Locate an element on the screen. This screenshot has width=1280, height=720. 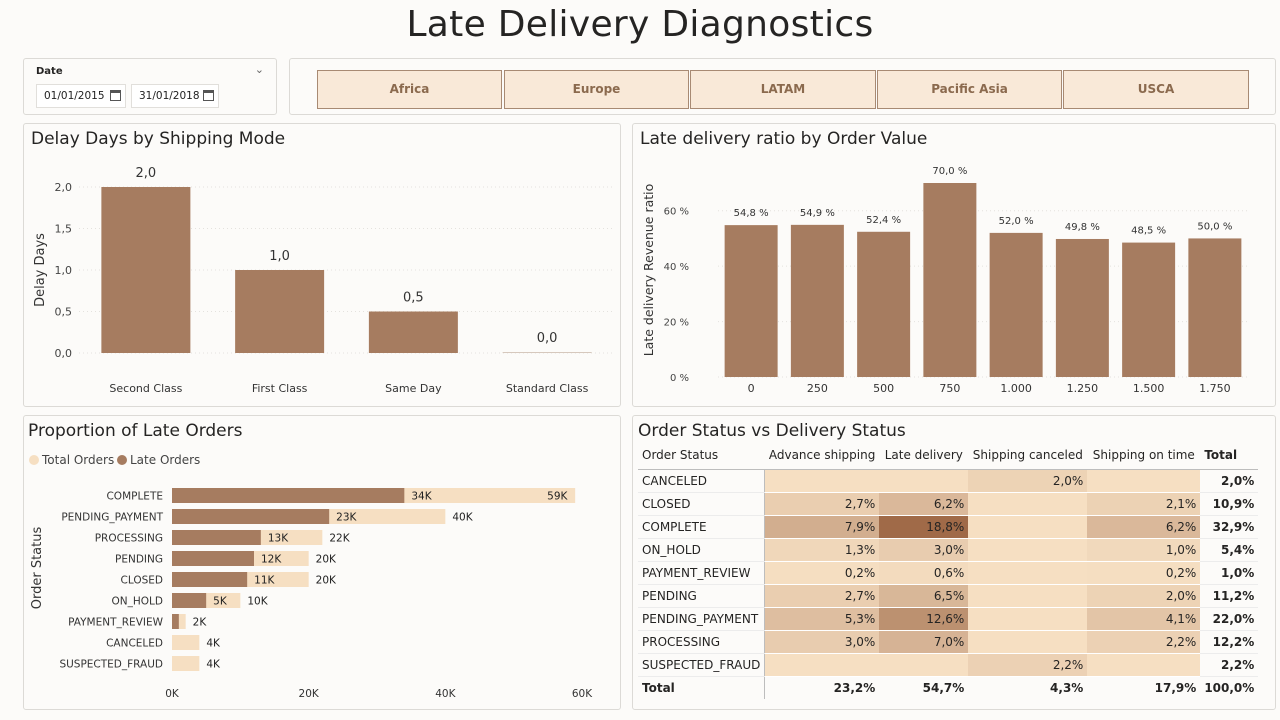
matrix-header: Shipping canceled is located at coordinates (1028, 456).